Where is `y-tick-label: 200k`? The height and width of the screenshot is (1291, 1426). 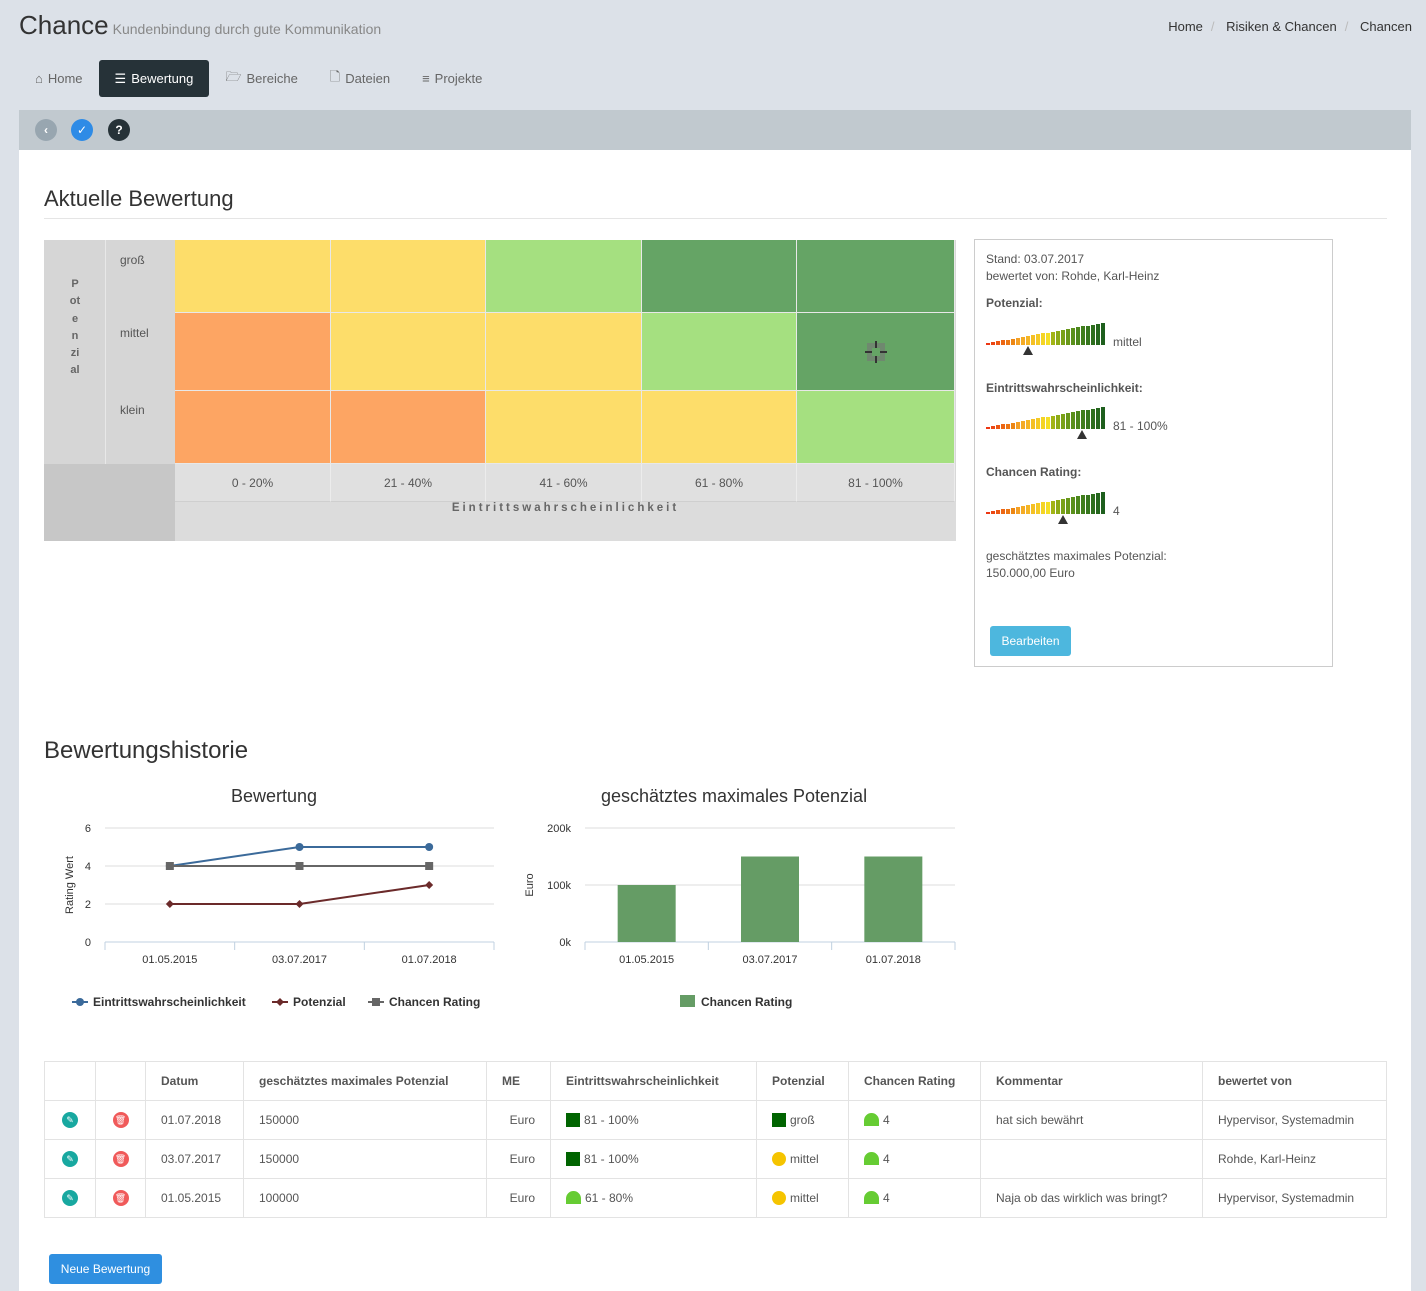 y-tick-label: 200k is located at coordinates (559, 829).